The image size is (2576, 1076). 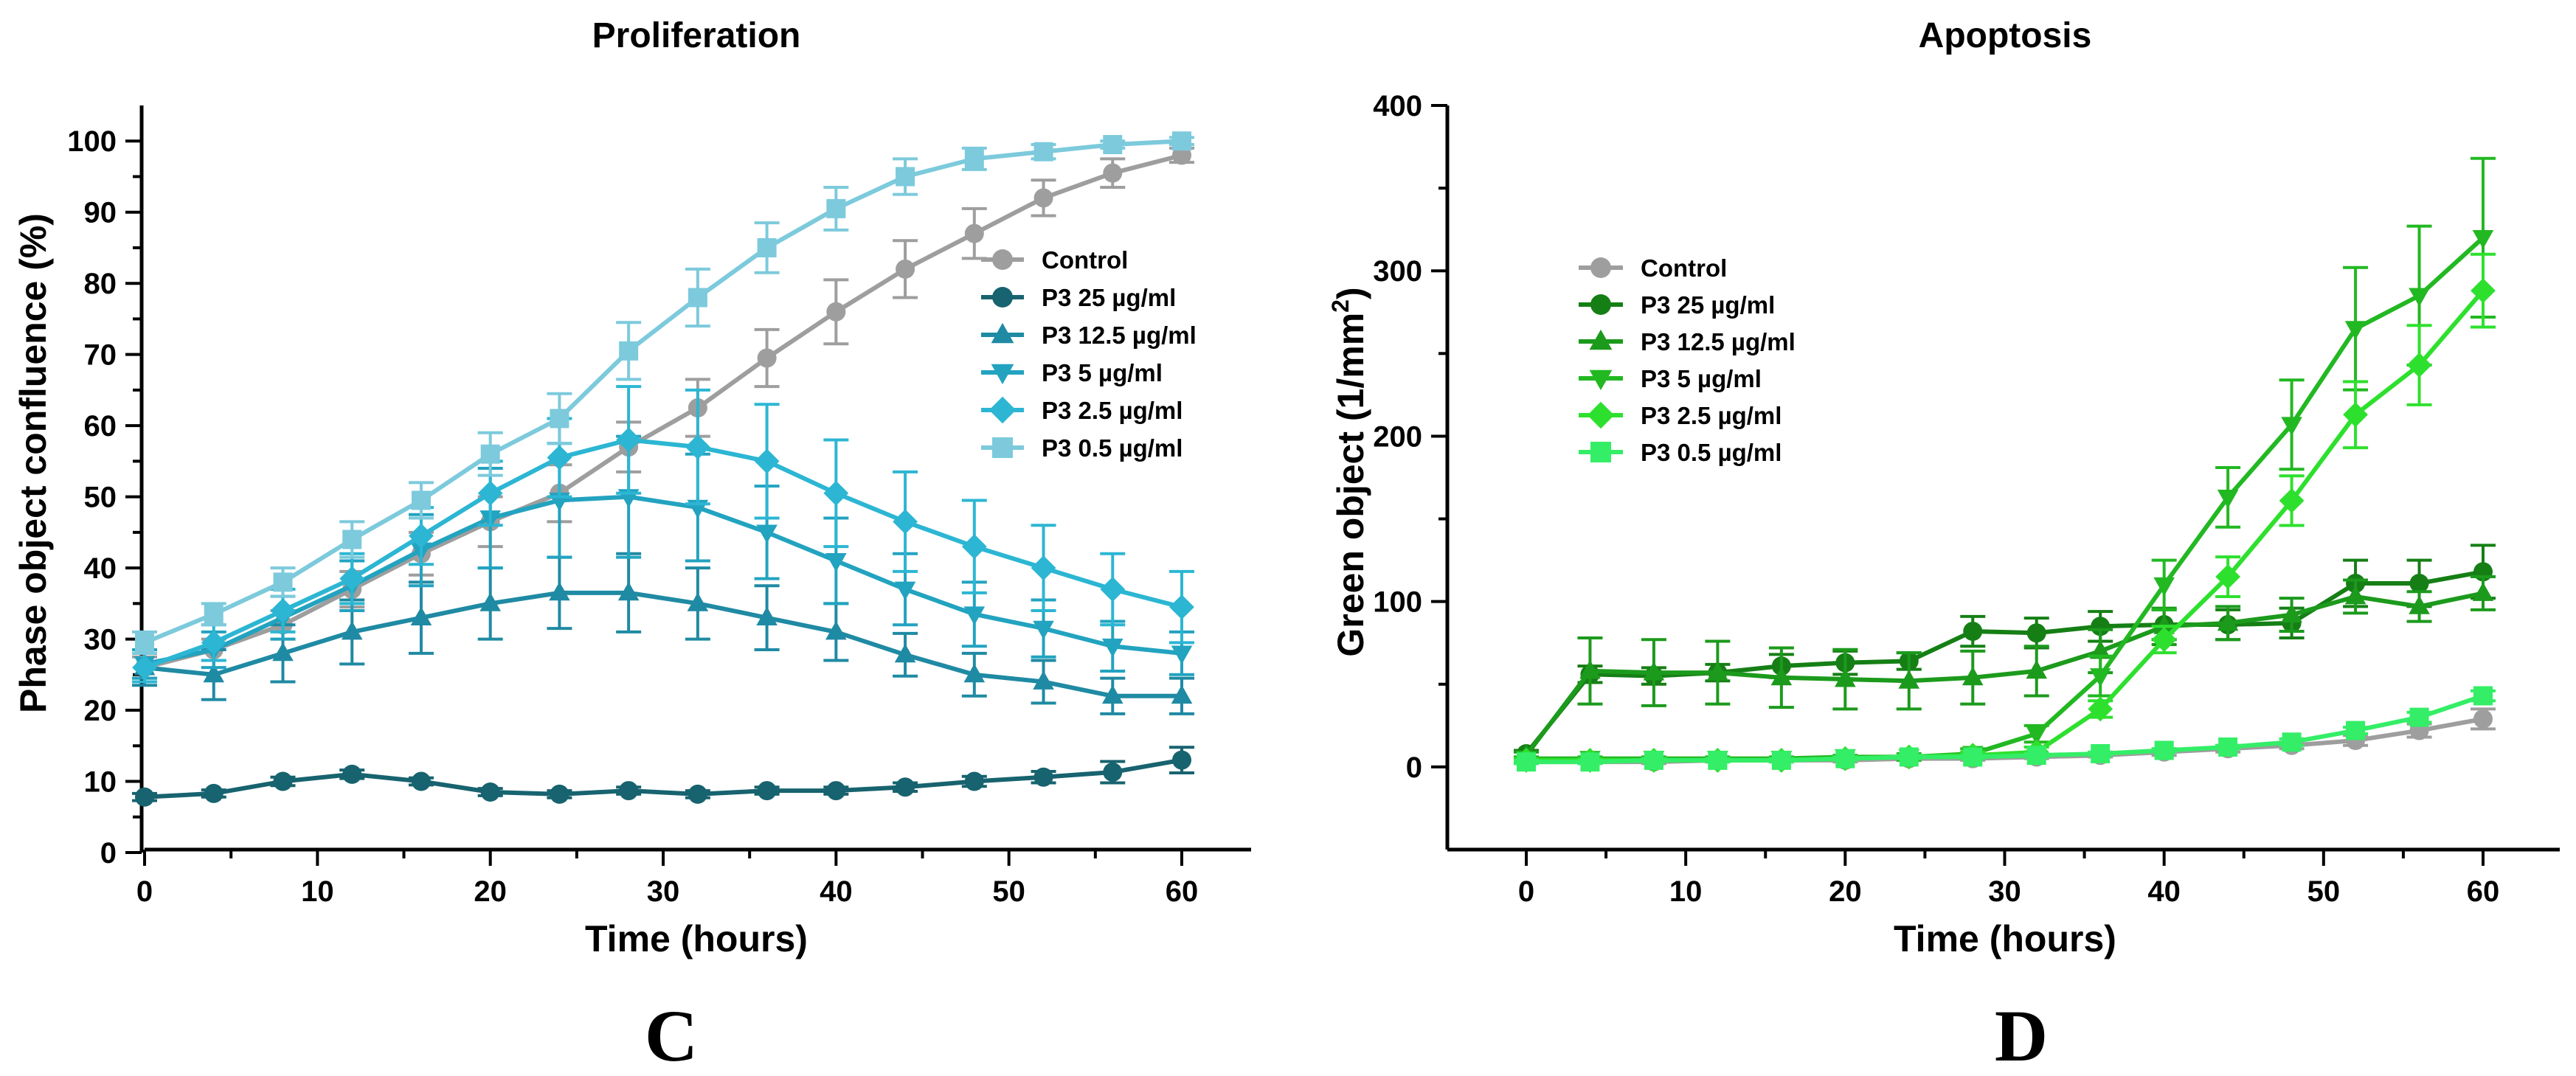 I want to click on legend-entry: P3 25 µg/ml, so click(x=1078, y=298).